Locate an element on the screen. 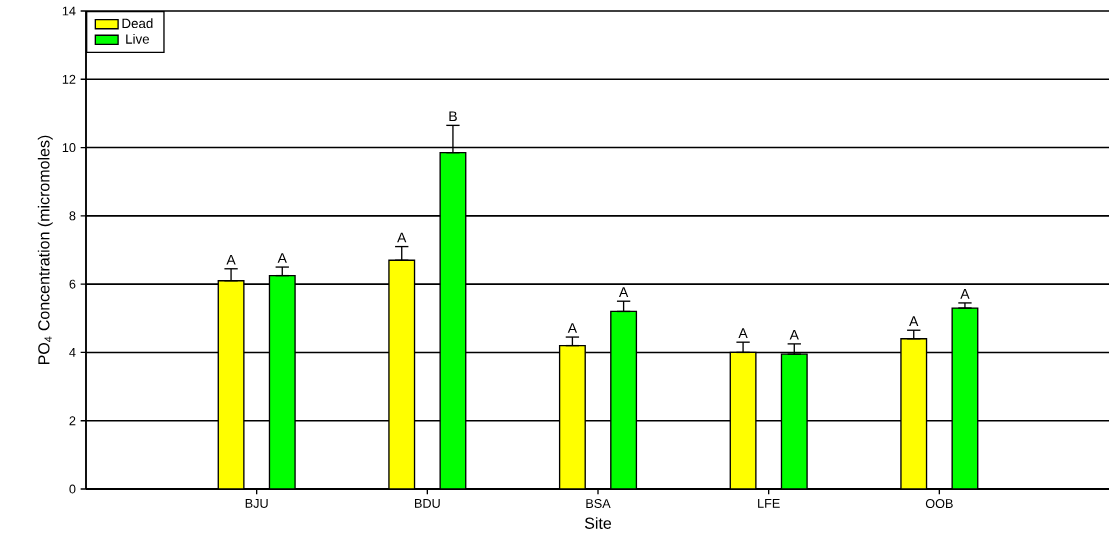  annotation: B is located at coordinates (453, 116).